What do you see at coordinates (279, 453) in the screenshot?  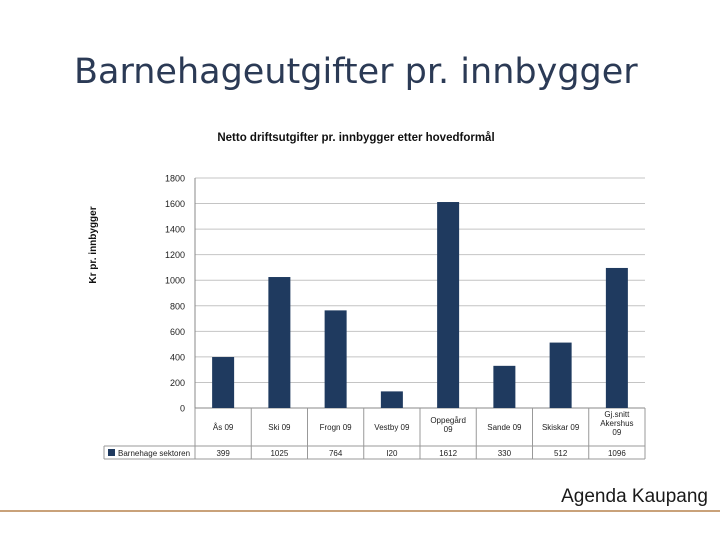 I see `data-label: 1025` at bounding box center [279, 453].